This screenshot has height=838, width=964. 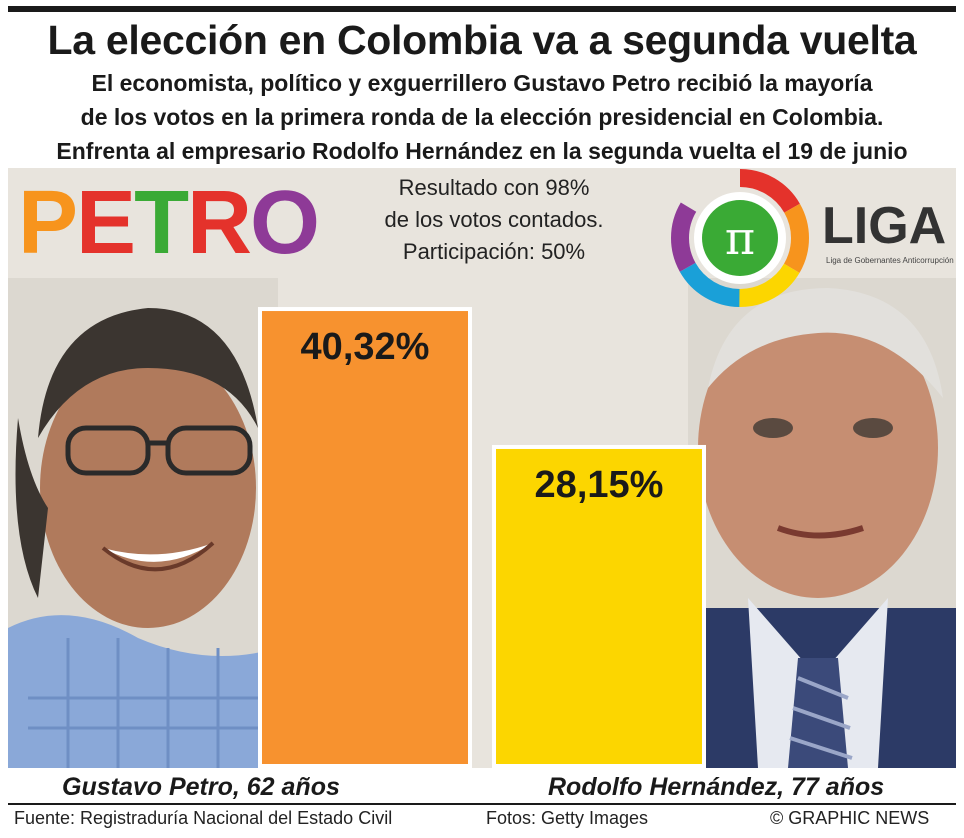 I want to click on bar-hernandez, so click(x=599, y=606).